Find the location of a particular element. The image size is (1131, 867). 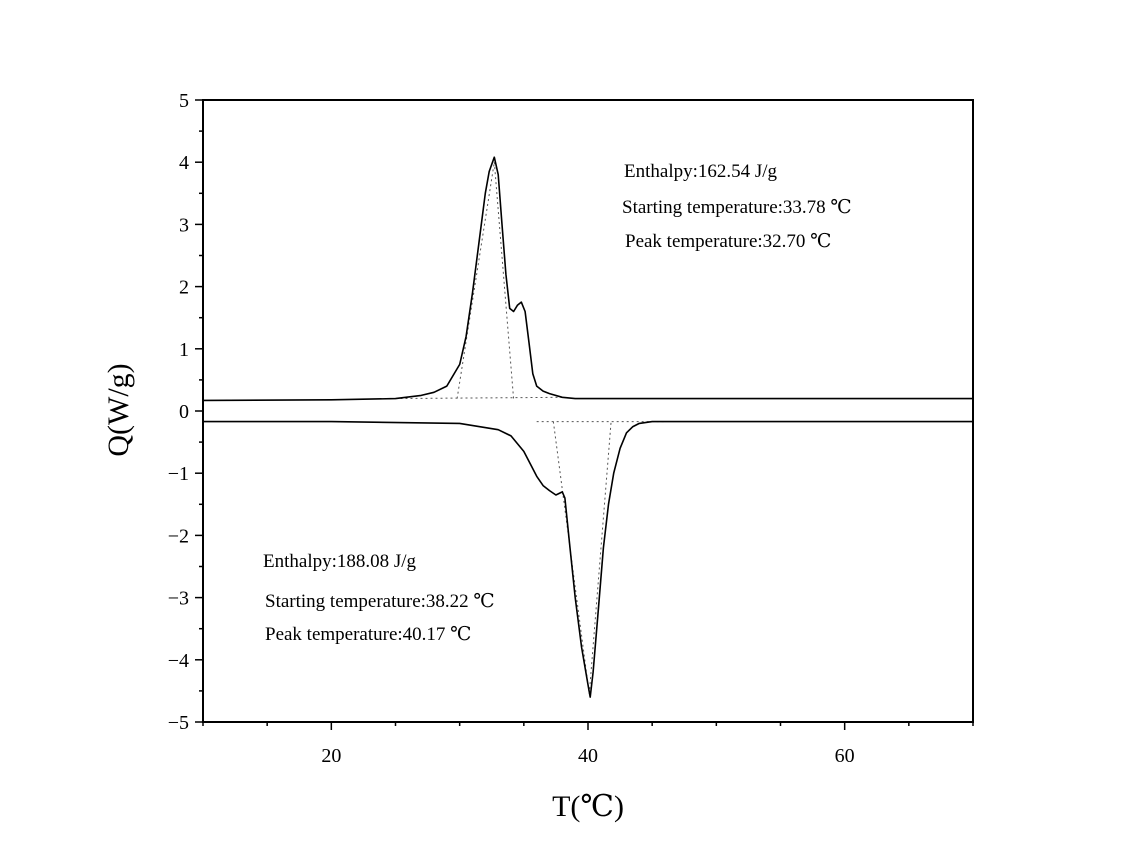

y-tick-label: 3 is located at coordinates (184, 225).